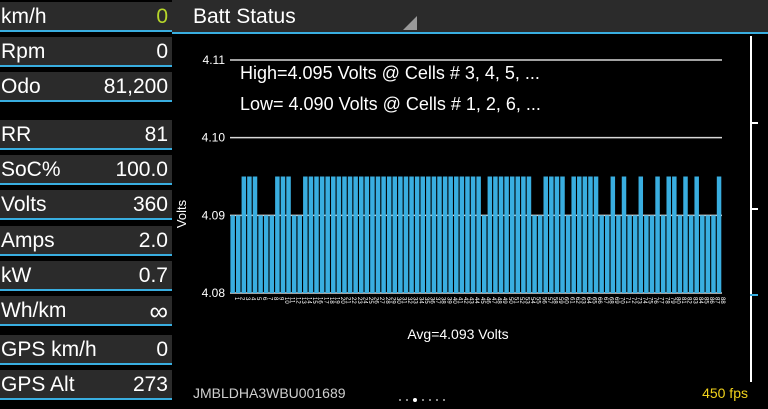 Image resolution: width=768 pixels, height=409 pixels. What do you see at coordinates (86, 311) in the screenshot?
I see `gauge-row-wh-km: Wh/km ∞` at bounding box center [86, 311].